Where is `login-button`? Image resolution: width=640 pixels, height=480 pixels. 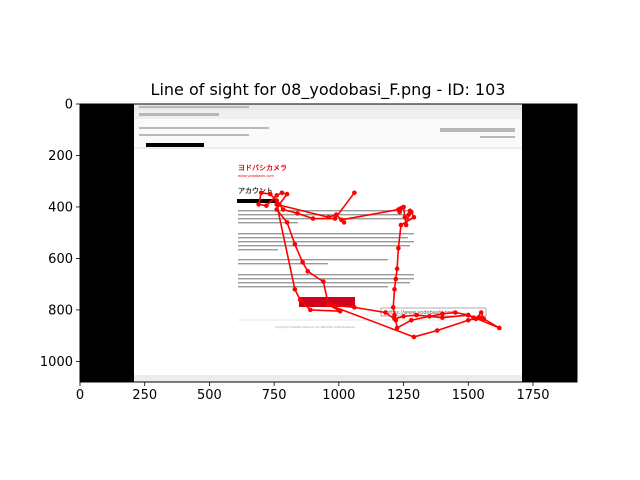 login-button is located at coordinates (327, 302).